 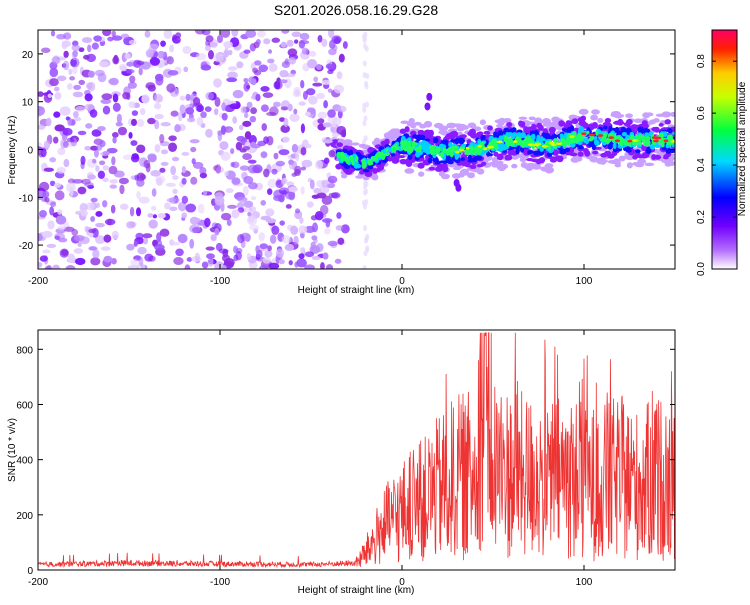 What do you see at coordinates (28, 55) in the screenshot?
I see `y-tick-label: 20` at bounding box center [28, 55].